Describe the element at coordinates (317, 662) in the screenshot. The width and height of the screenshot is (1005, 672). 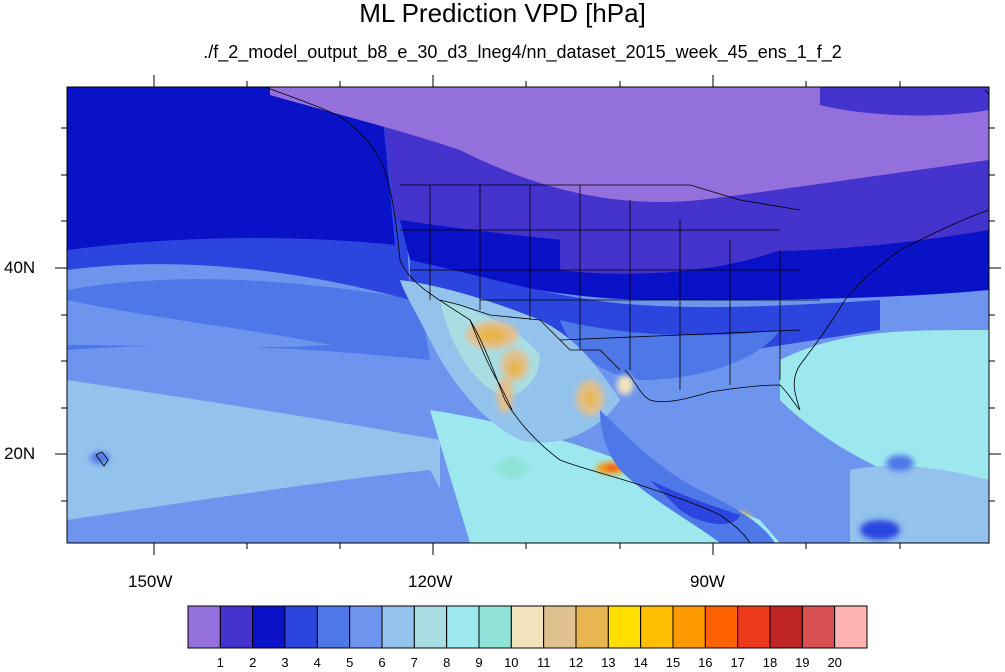
I see `colorbar-tick-label: 4` at that location.